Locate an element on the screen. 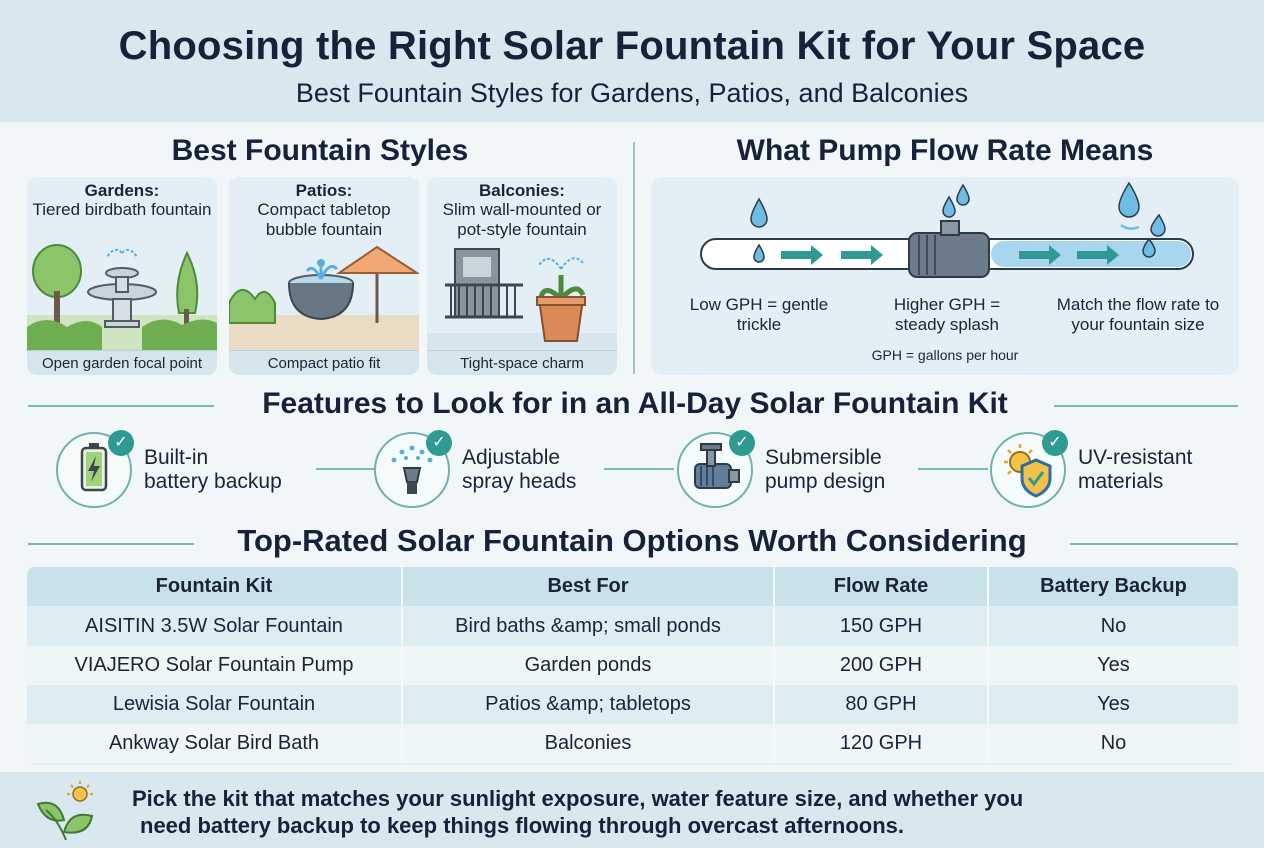 This screenshot has width=1264, height=848. style-card-footer: Compact patio fit is located at coordinates (324, 362).